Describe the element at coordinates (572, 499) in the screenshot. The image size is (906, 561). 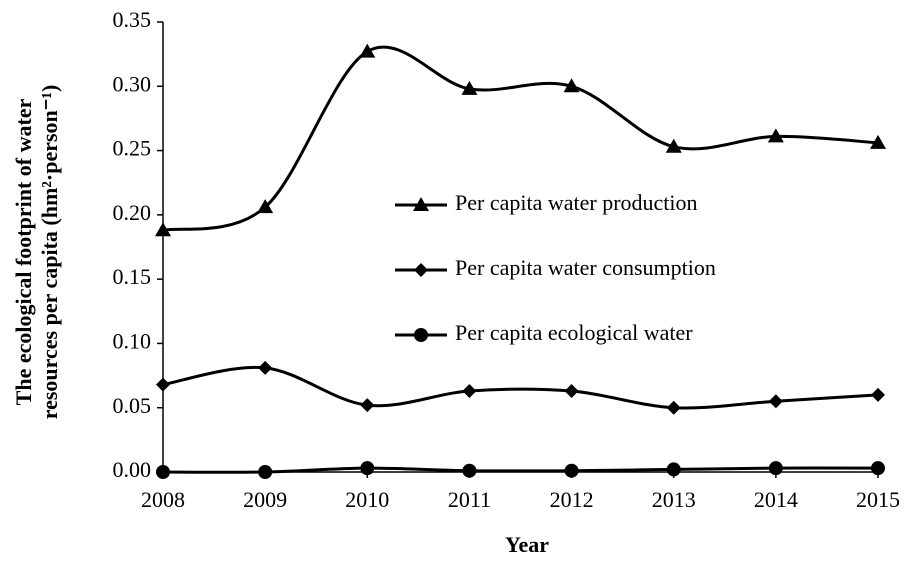
I see `x-tick-label: 2012` at that location.